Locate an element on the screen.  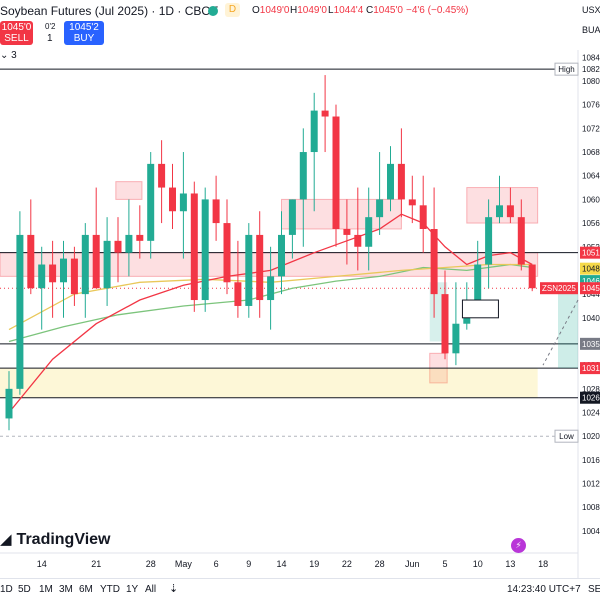
price-tag-0: 1051 is located at coordinates (591, 253).